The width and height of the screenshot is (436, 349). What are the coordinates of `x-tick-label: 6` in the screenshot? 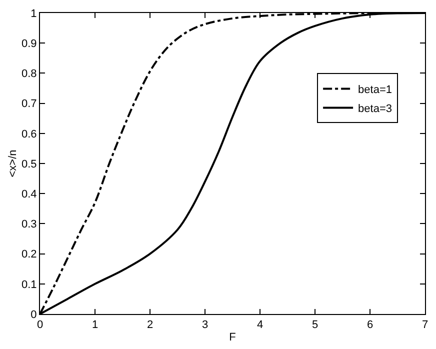 It's located at (370, 325).